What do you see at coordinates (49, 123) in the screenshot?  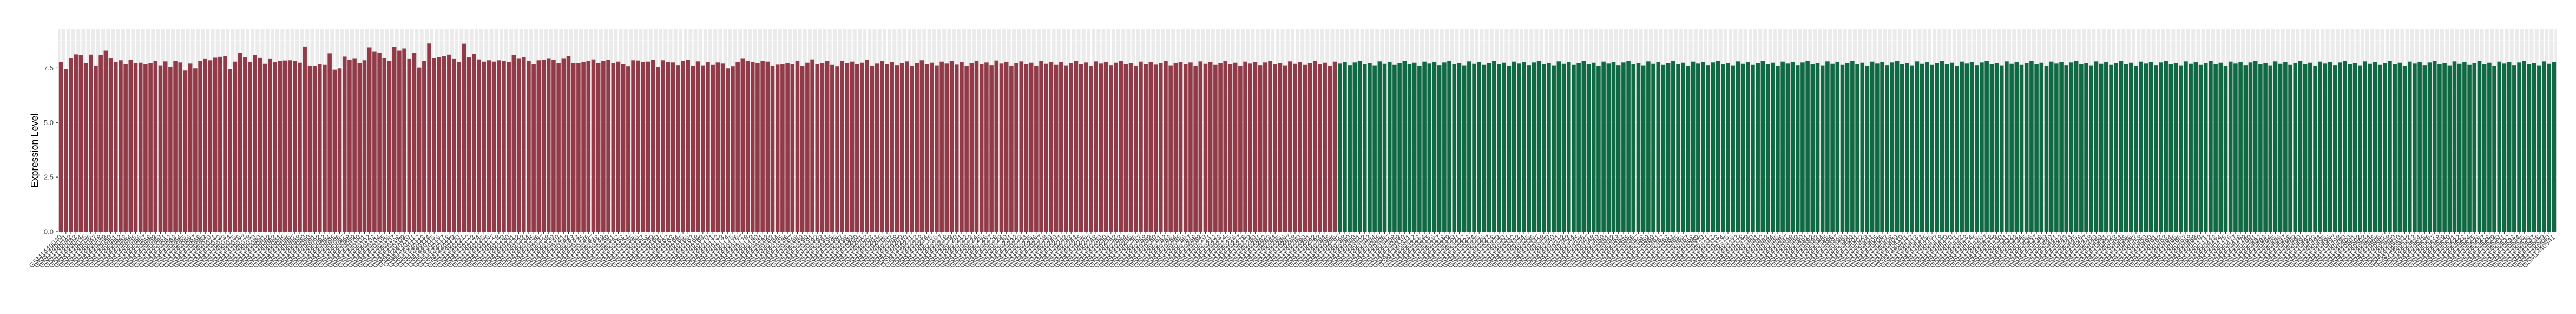 I see `y-tick-label: 5.0` at bounding box center [49, 123].